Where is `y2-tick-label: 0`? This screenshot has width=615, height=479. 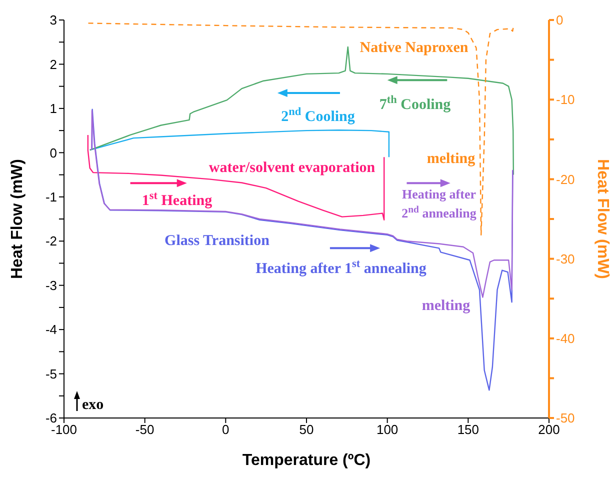
y2-tick-label: 0 is located at coordinates (560, 20).